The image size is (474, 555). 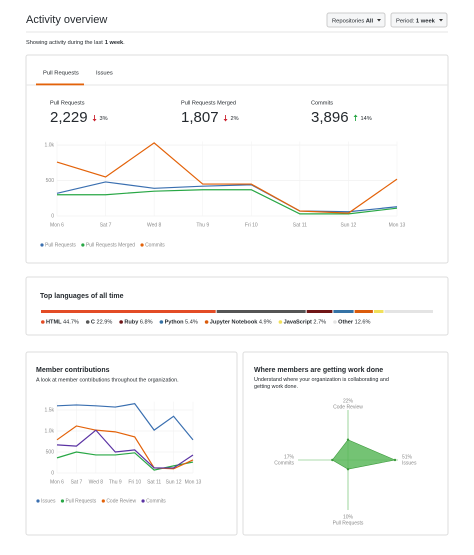 What do you see at coordinates (366, 119) in the screenshot?
I see `stat-change: 14%` at bounding box center [366, 119].